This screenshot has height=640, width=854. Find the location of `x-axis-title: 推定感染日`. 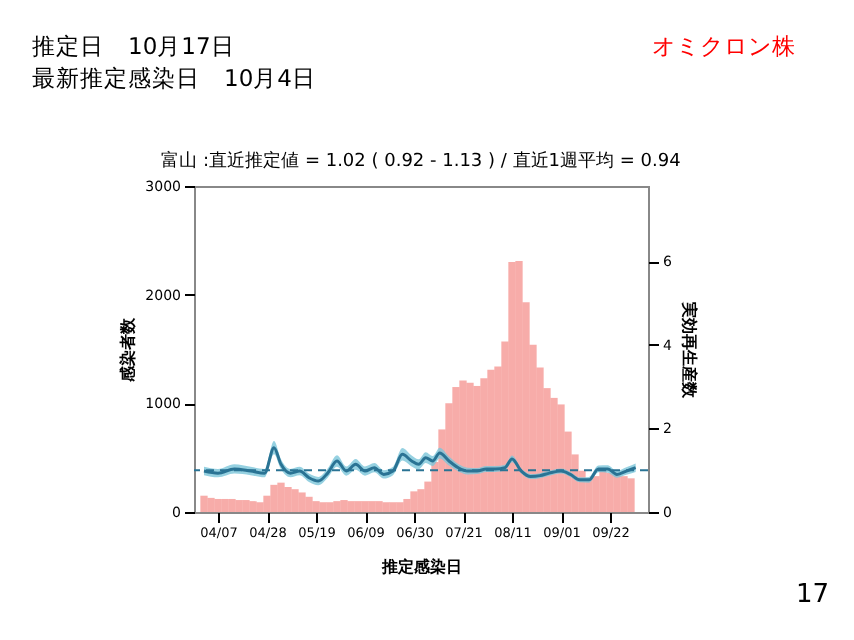

x-axis-title: 推定感染日 is located at coordinates (421, 566).